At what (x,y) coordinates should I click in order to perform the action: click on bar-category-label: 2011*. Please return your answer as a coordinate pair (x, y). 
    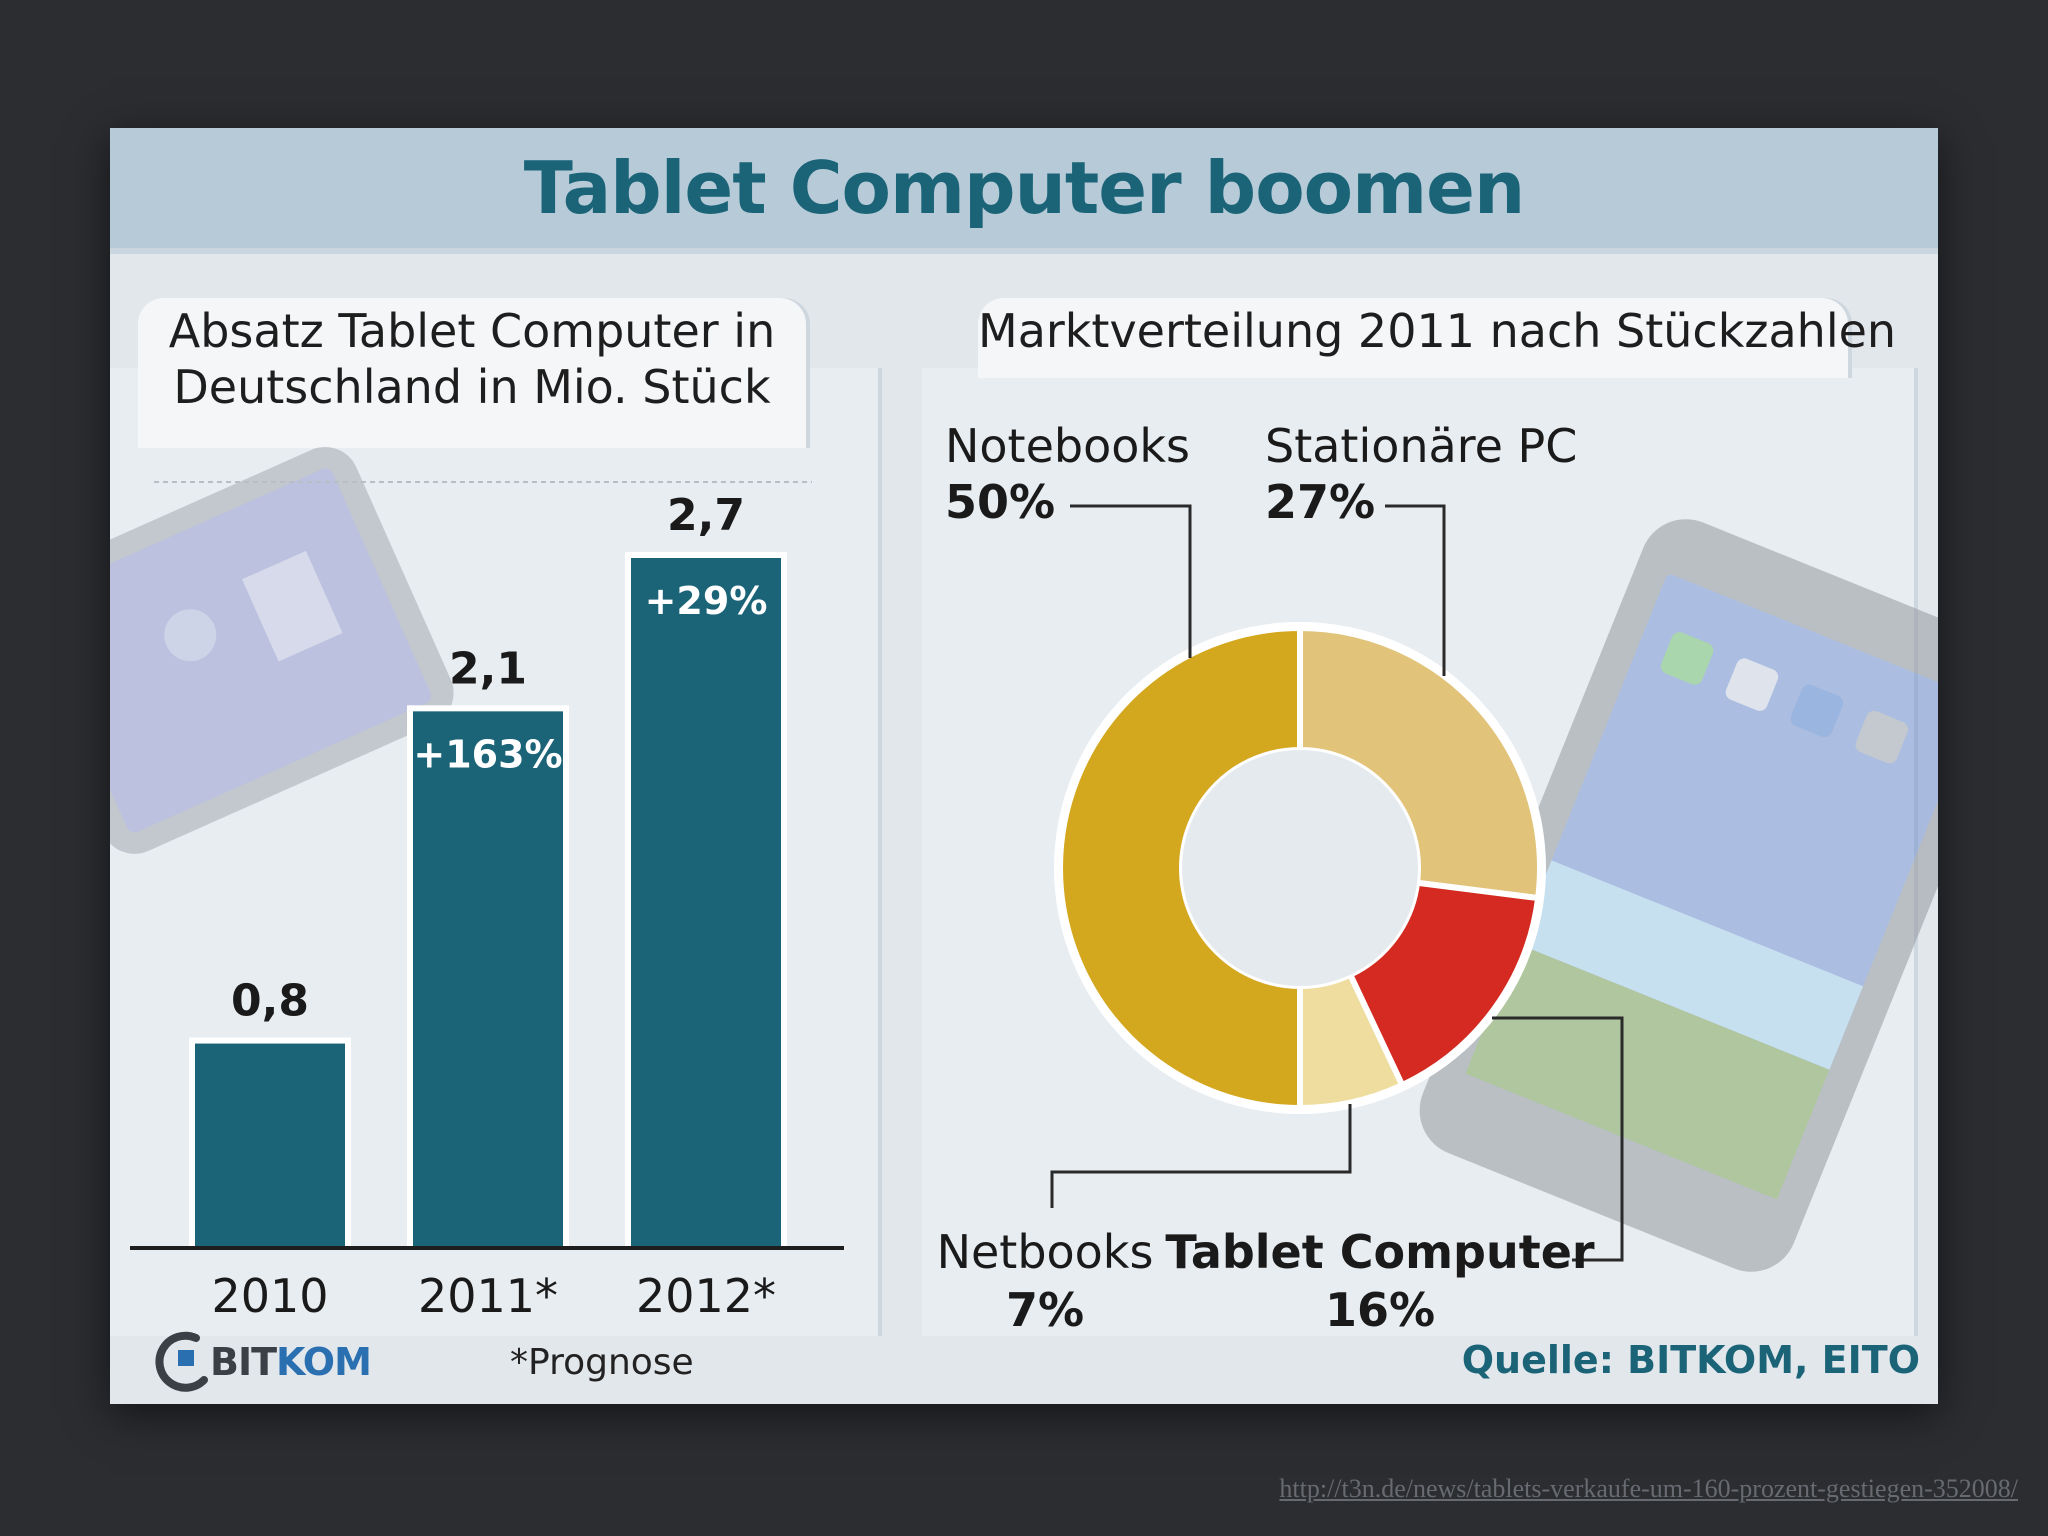
    Looking at the image, I should click on (488, 1296).